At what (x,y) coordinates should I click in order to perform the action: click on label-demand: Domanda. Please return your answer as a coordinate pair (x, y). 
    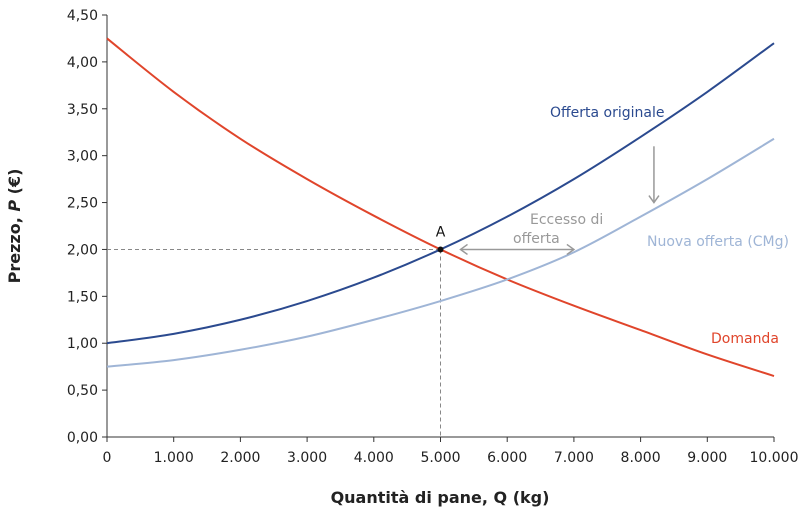
    Looking at the image, I should click on (745, 339).